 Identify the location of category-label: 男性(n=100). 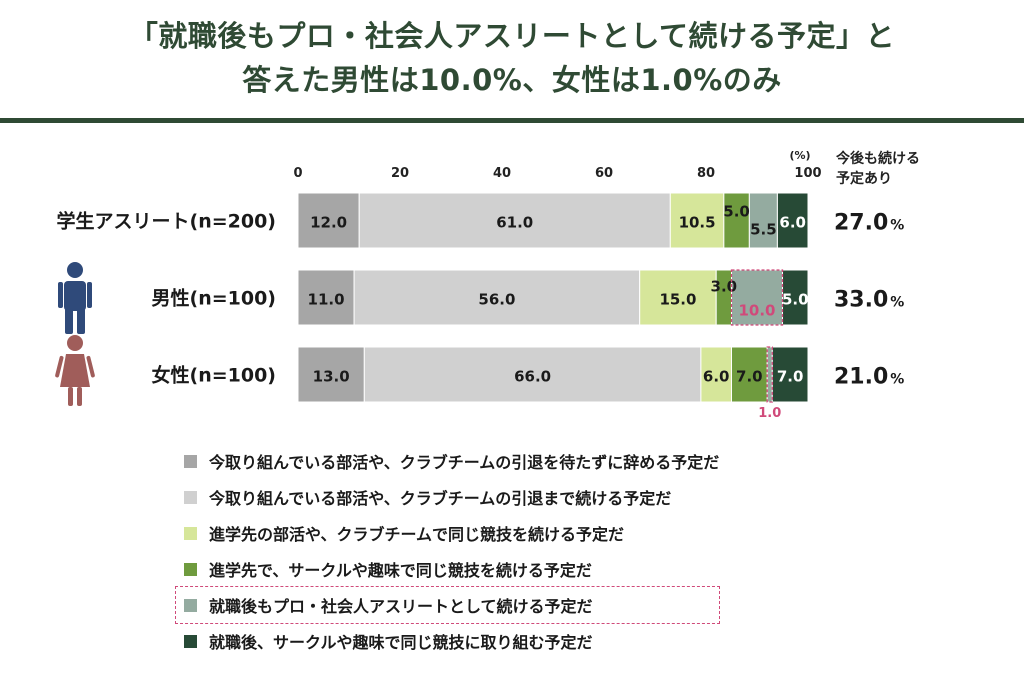
(214, 298).